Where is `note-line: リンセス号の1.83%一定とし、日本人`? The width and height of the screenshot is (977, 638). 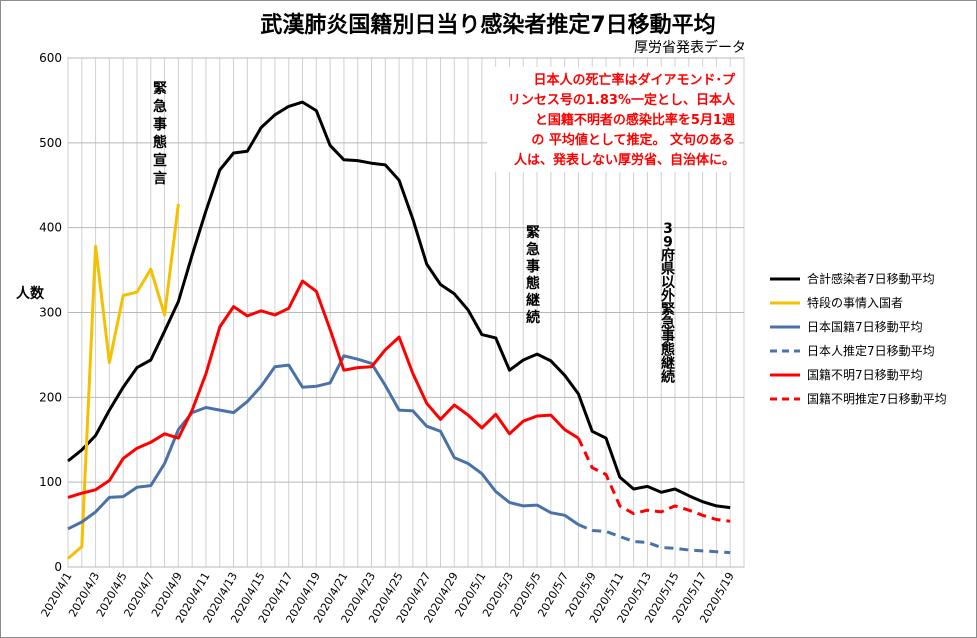
note-line: リンセス号の1.83%一定とし、日本人 is located at coordinates (622, 100).